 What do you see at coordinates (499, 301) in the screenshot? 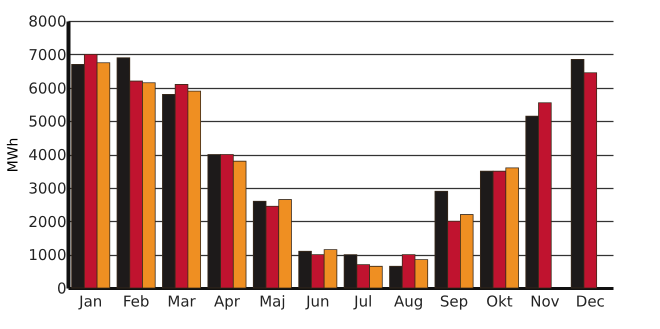
I see `x-tick-label: Okt` at bounding box center [499, 301].